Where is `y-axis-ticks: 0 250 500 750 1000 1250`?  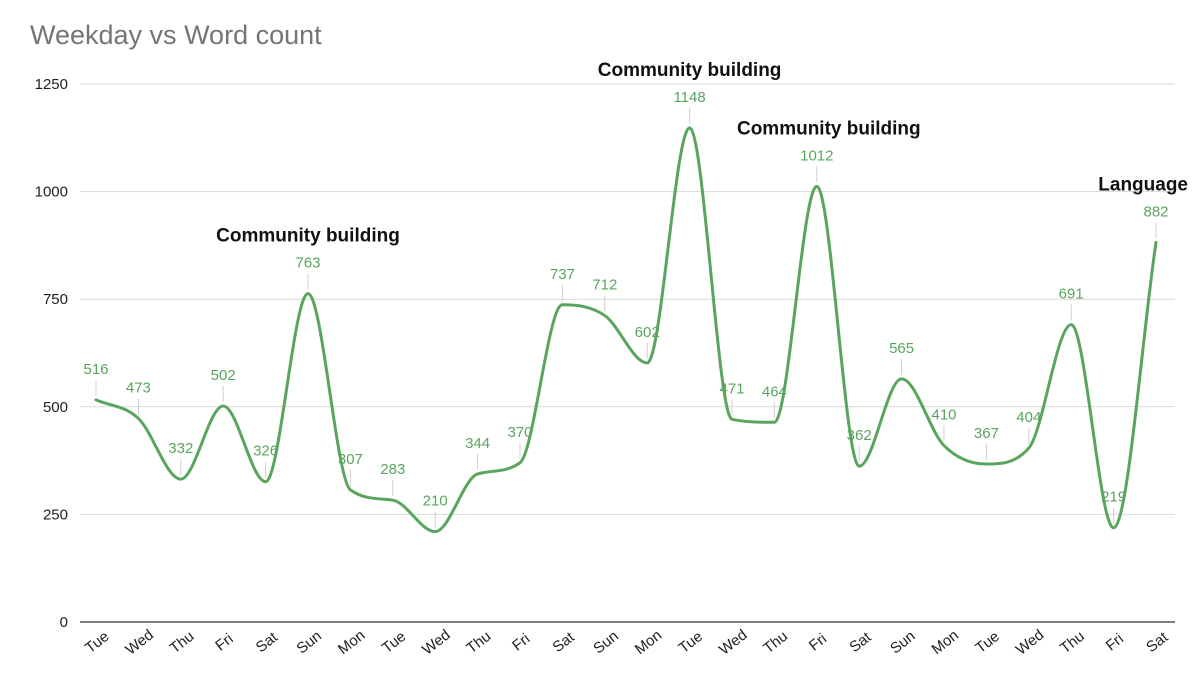 y-axis-ticks: 0 250 500 750 1000 1250 is located at coordinates (51, 353).